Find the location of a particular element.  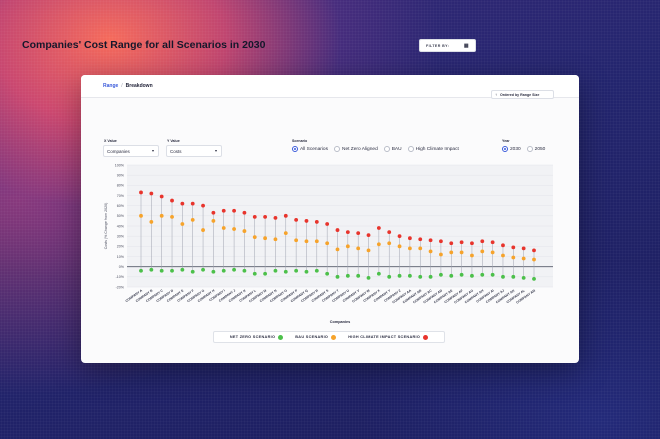

y-tick-label: 30% is located at coordinates (121, 236).